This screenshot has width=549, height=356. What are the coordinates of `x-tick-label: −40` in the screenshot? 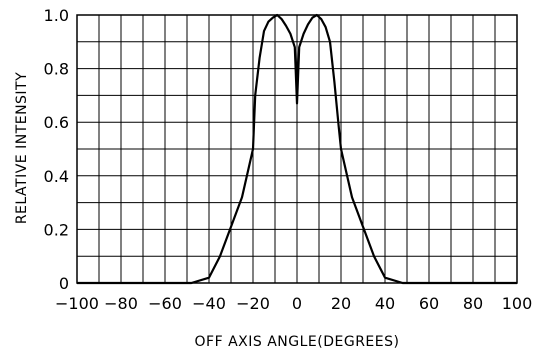 It's located at (209, 303).